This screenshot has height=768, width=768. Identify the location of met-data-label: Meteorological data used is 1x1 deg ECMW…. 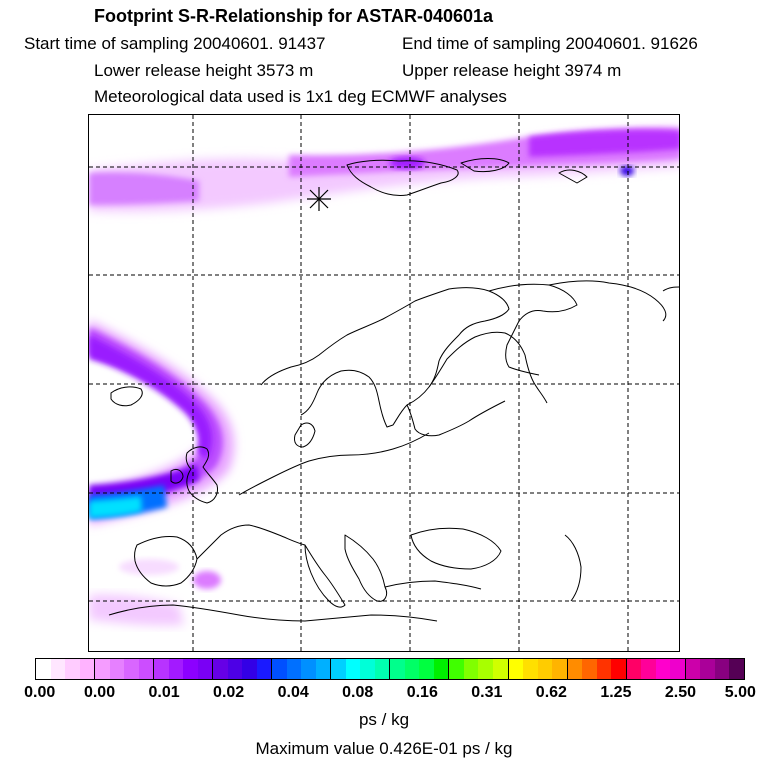
(300, 96).